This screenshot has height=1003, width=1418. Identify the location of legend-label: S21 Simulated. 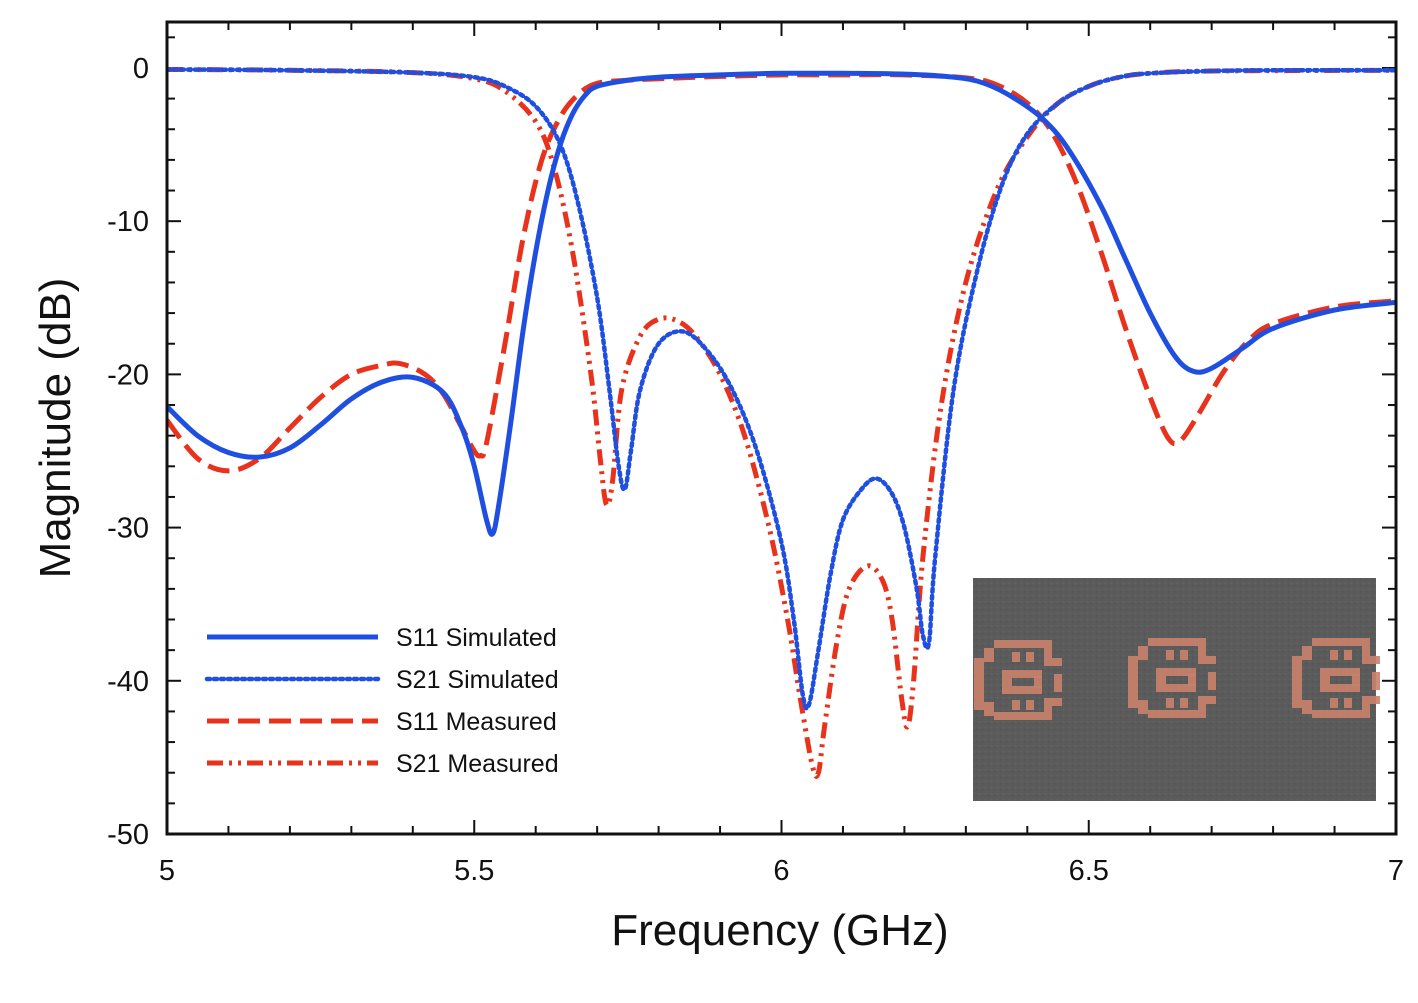
(477, 680).